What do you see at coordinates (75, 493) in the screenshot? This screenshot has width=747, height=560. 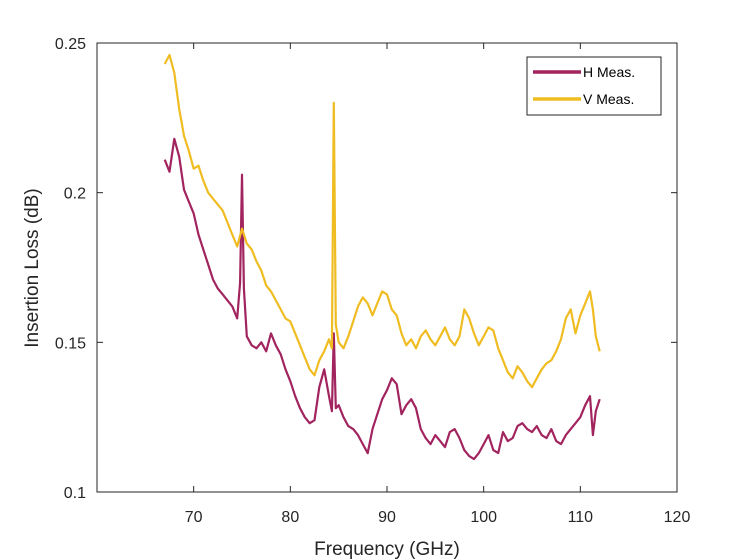 I see `y-tick-label: 0.1` at bounding box center [75, 493].